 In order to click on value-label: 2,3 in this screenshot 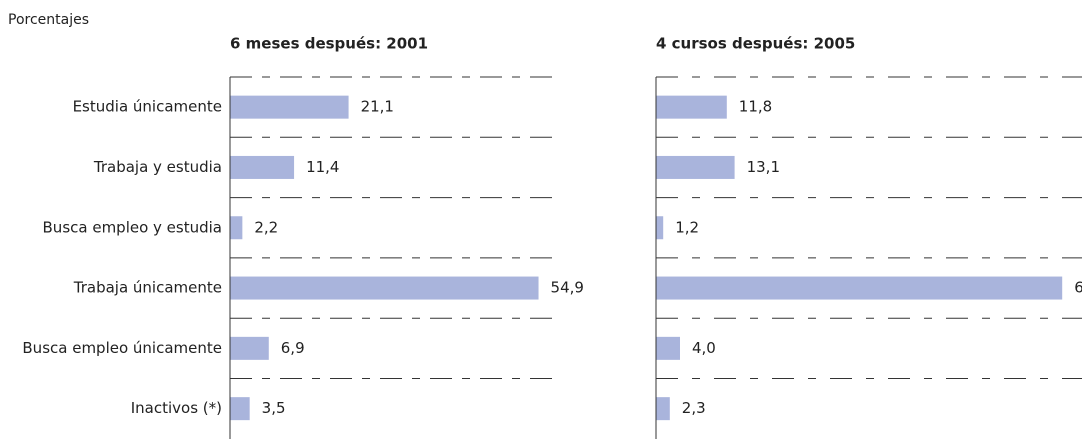, I will do `click(694, 408)`.